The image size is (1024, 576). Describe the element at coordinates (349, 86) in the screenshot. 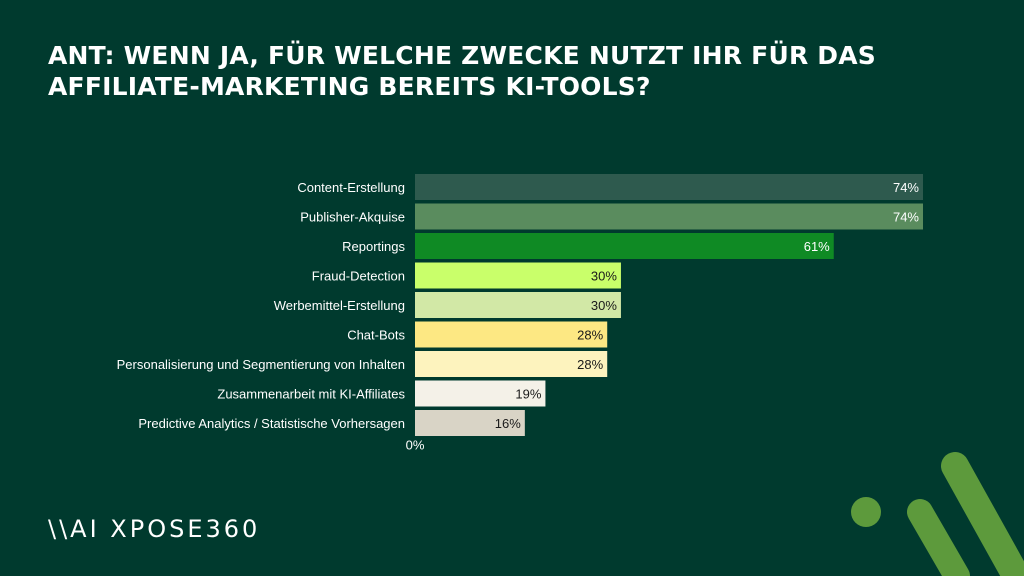

I see `chart-title-line-2: AFFILIATE-MARKETING BEREITS KI-TOOLS?` at that location.